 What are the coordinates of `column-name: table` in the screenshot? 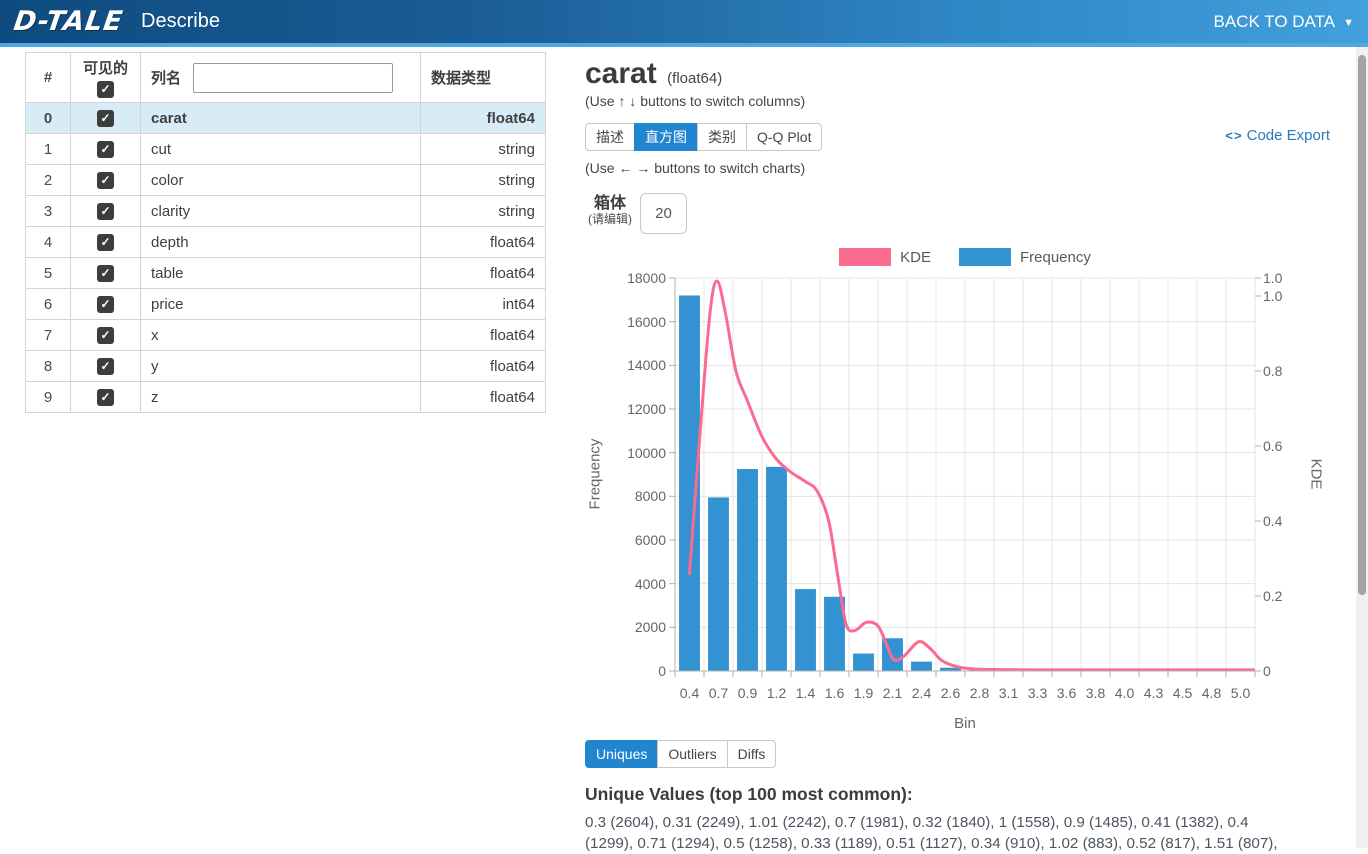 It's located at (281, 273).